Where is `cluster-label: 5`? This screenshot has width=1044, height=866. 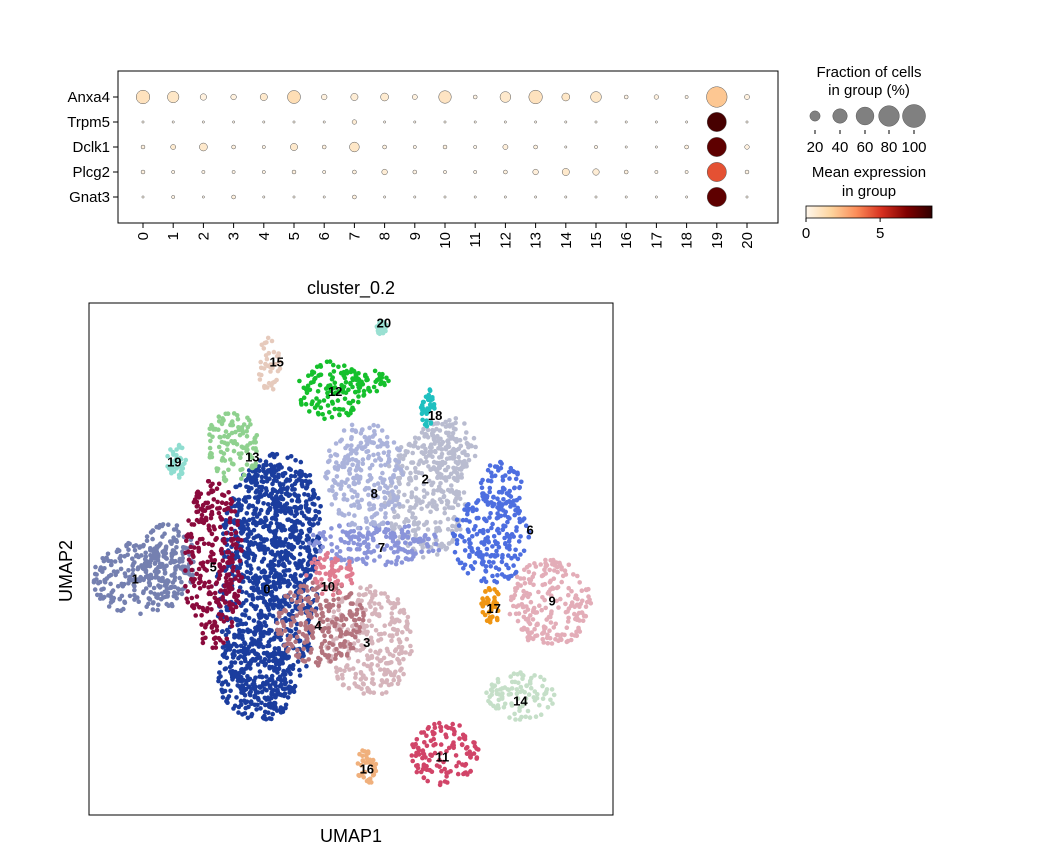
cluster-label: 5 is located at coordinates (294, 236).